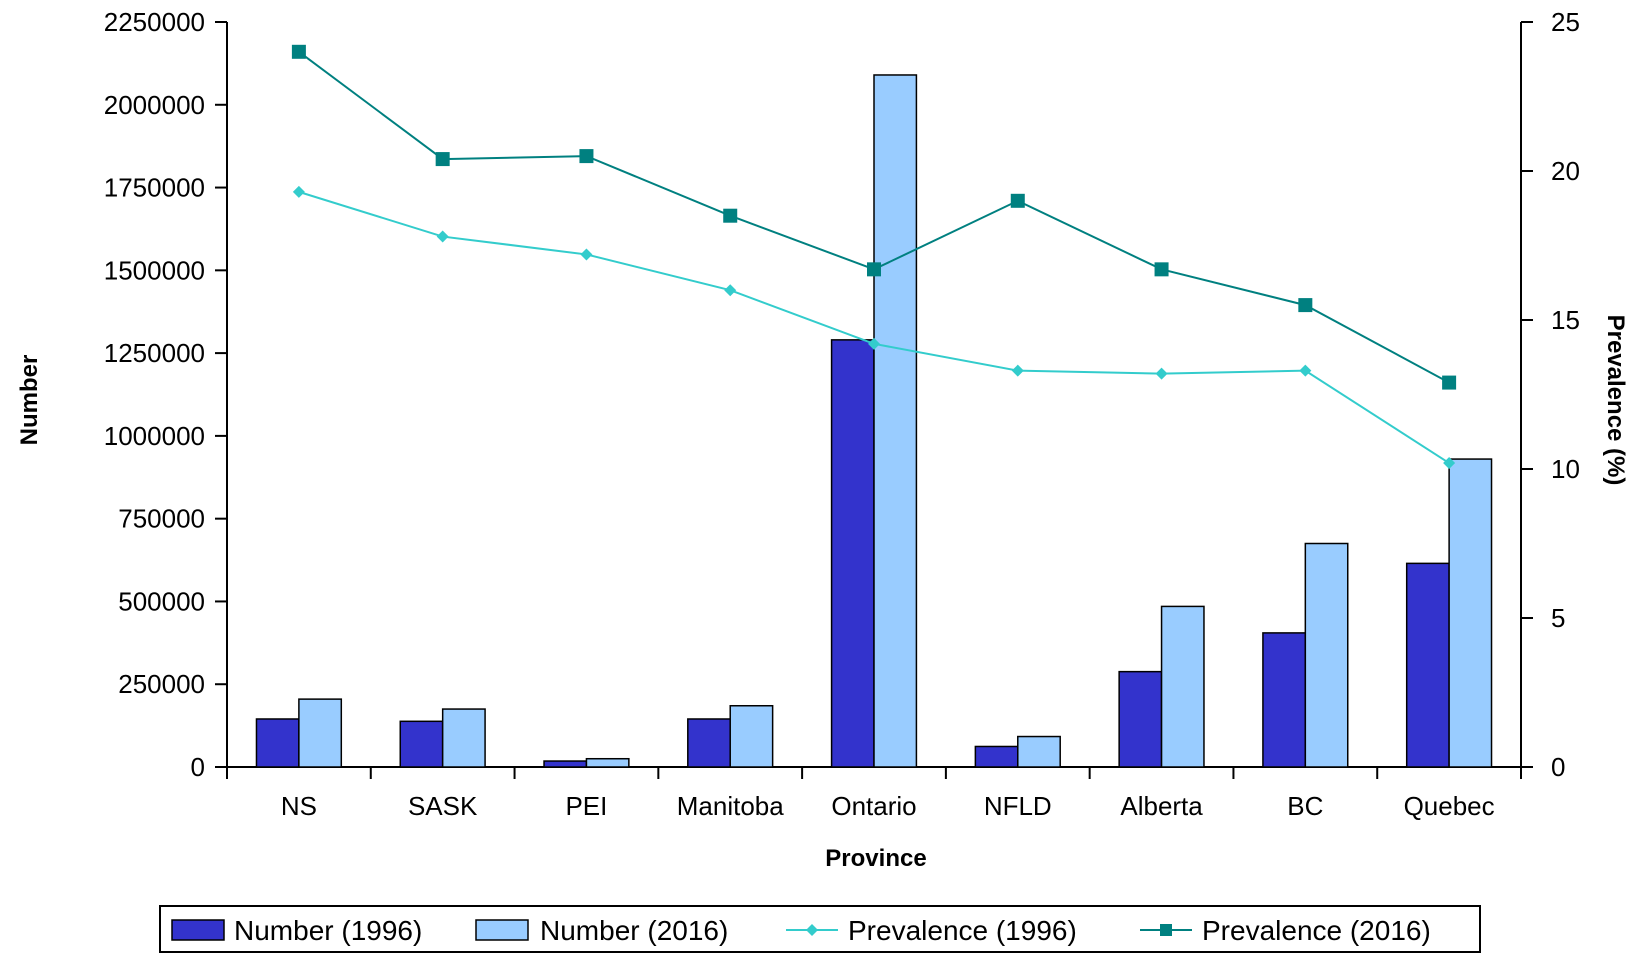  Describe the element at coordinates (1449, 463) in the screenshot. I see `point-prevalence-1996-quebec` at that location.